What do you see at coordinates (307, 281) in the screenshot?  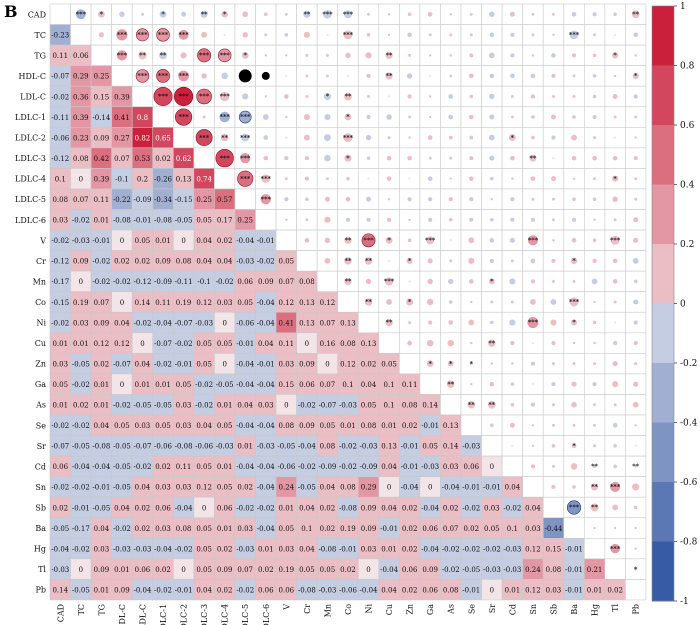 I see `lower-cell: 0.08` at bounding box center [307, 281].